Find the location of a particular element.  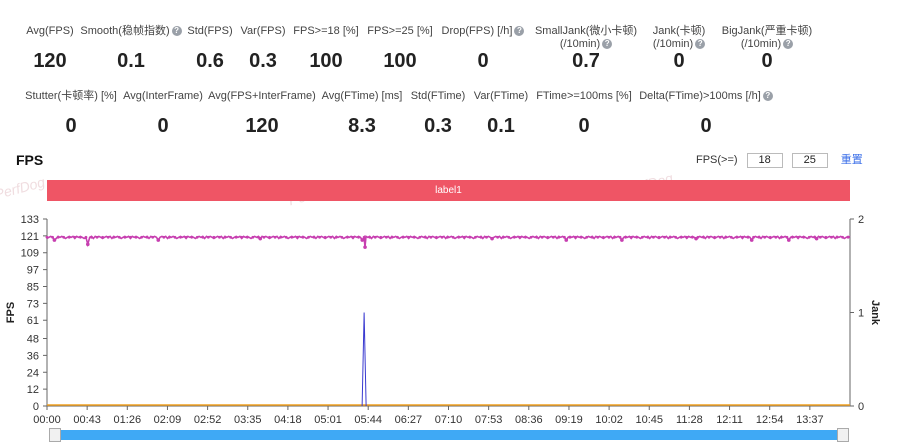

fps-threshold-controls: FPS(>=) 18 25 重置 is located at coordinates (779, 159).